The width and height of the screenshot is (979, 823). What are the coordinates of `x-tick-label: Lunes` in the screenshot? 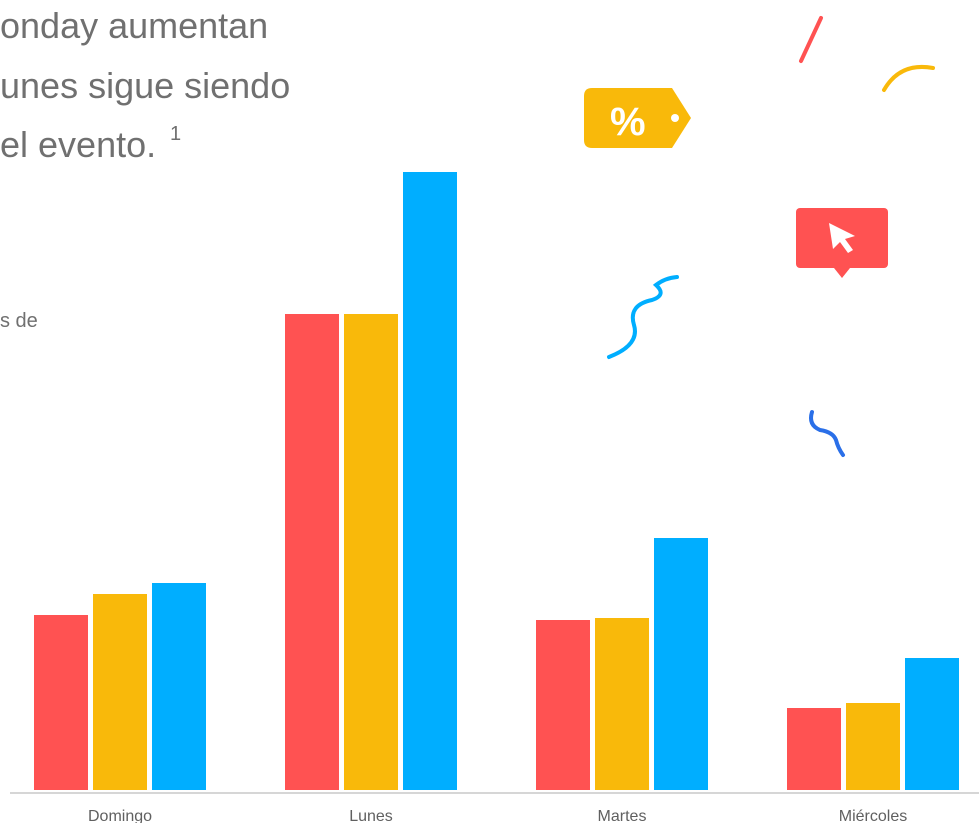 It's located at (371, 815).